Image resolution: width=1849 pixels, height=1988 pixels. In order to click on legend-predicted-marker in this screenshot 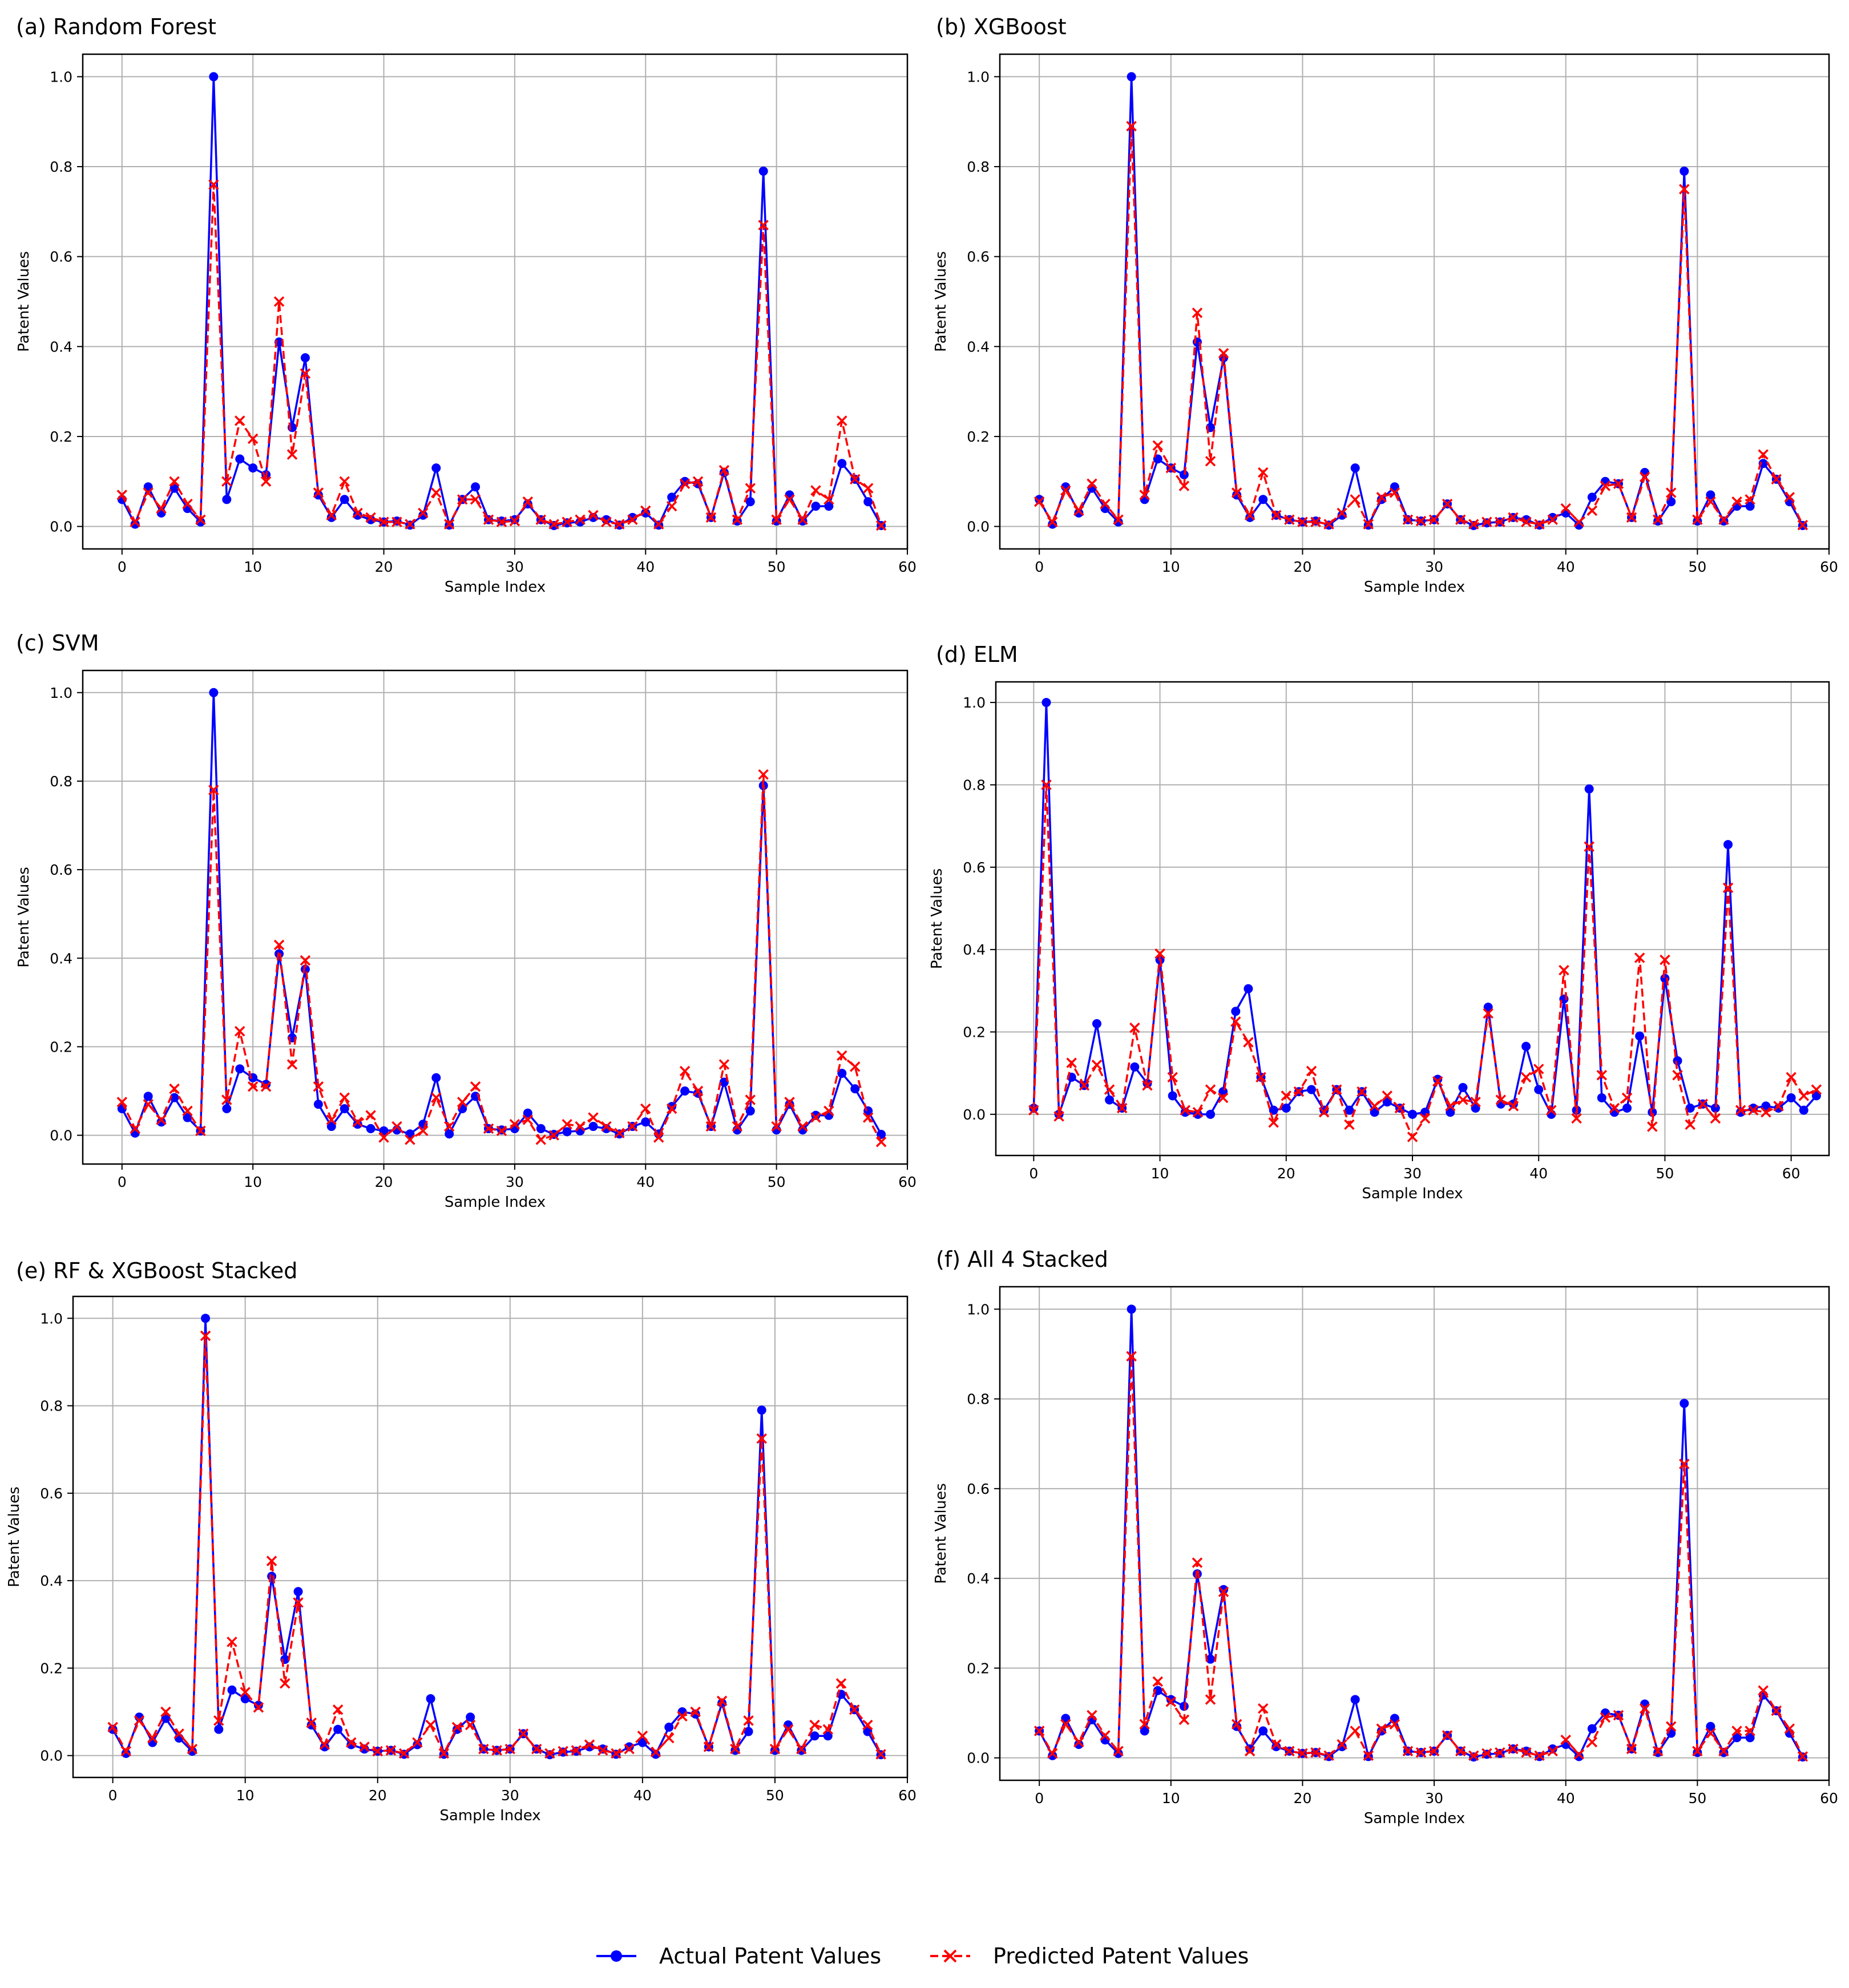, I will do `click(950, 1956)`.